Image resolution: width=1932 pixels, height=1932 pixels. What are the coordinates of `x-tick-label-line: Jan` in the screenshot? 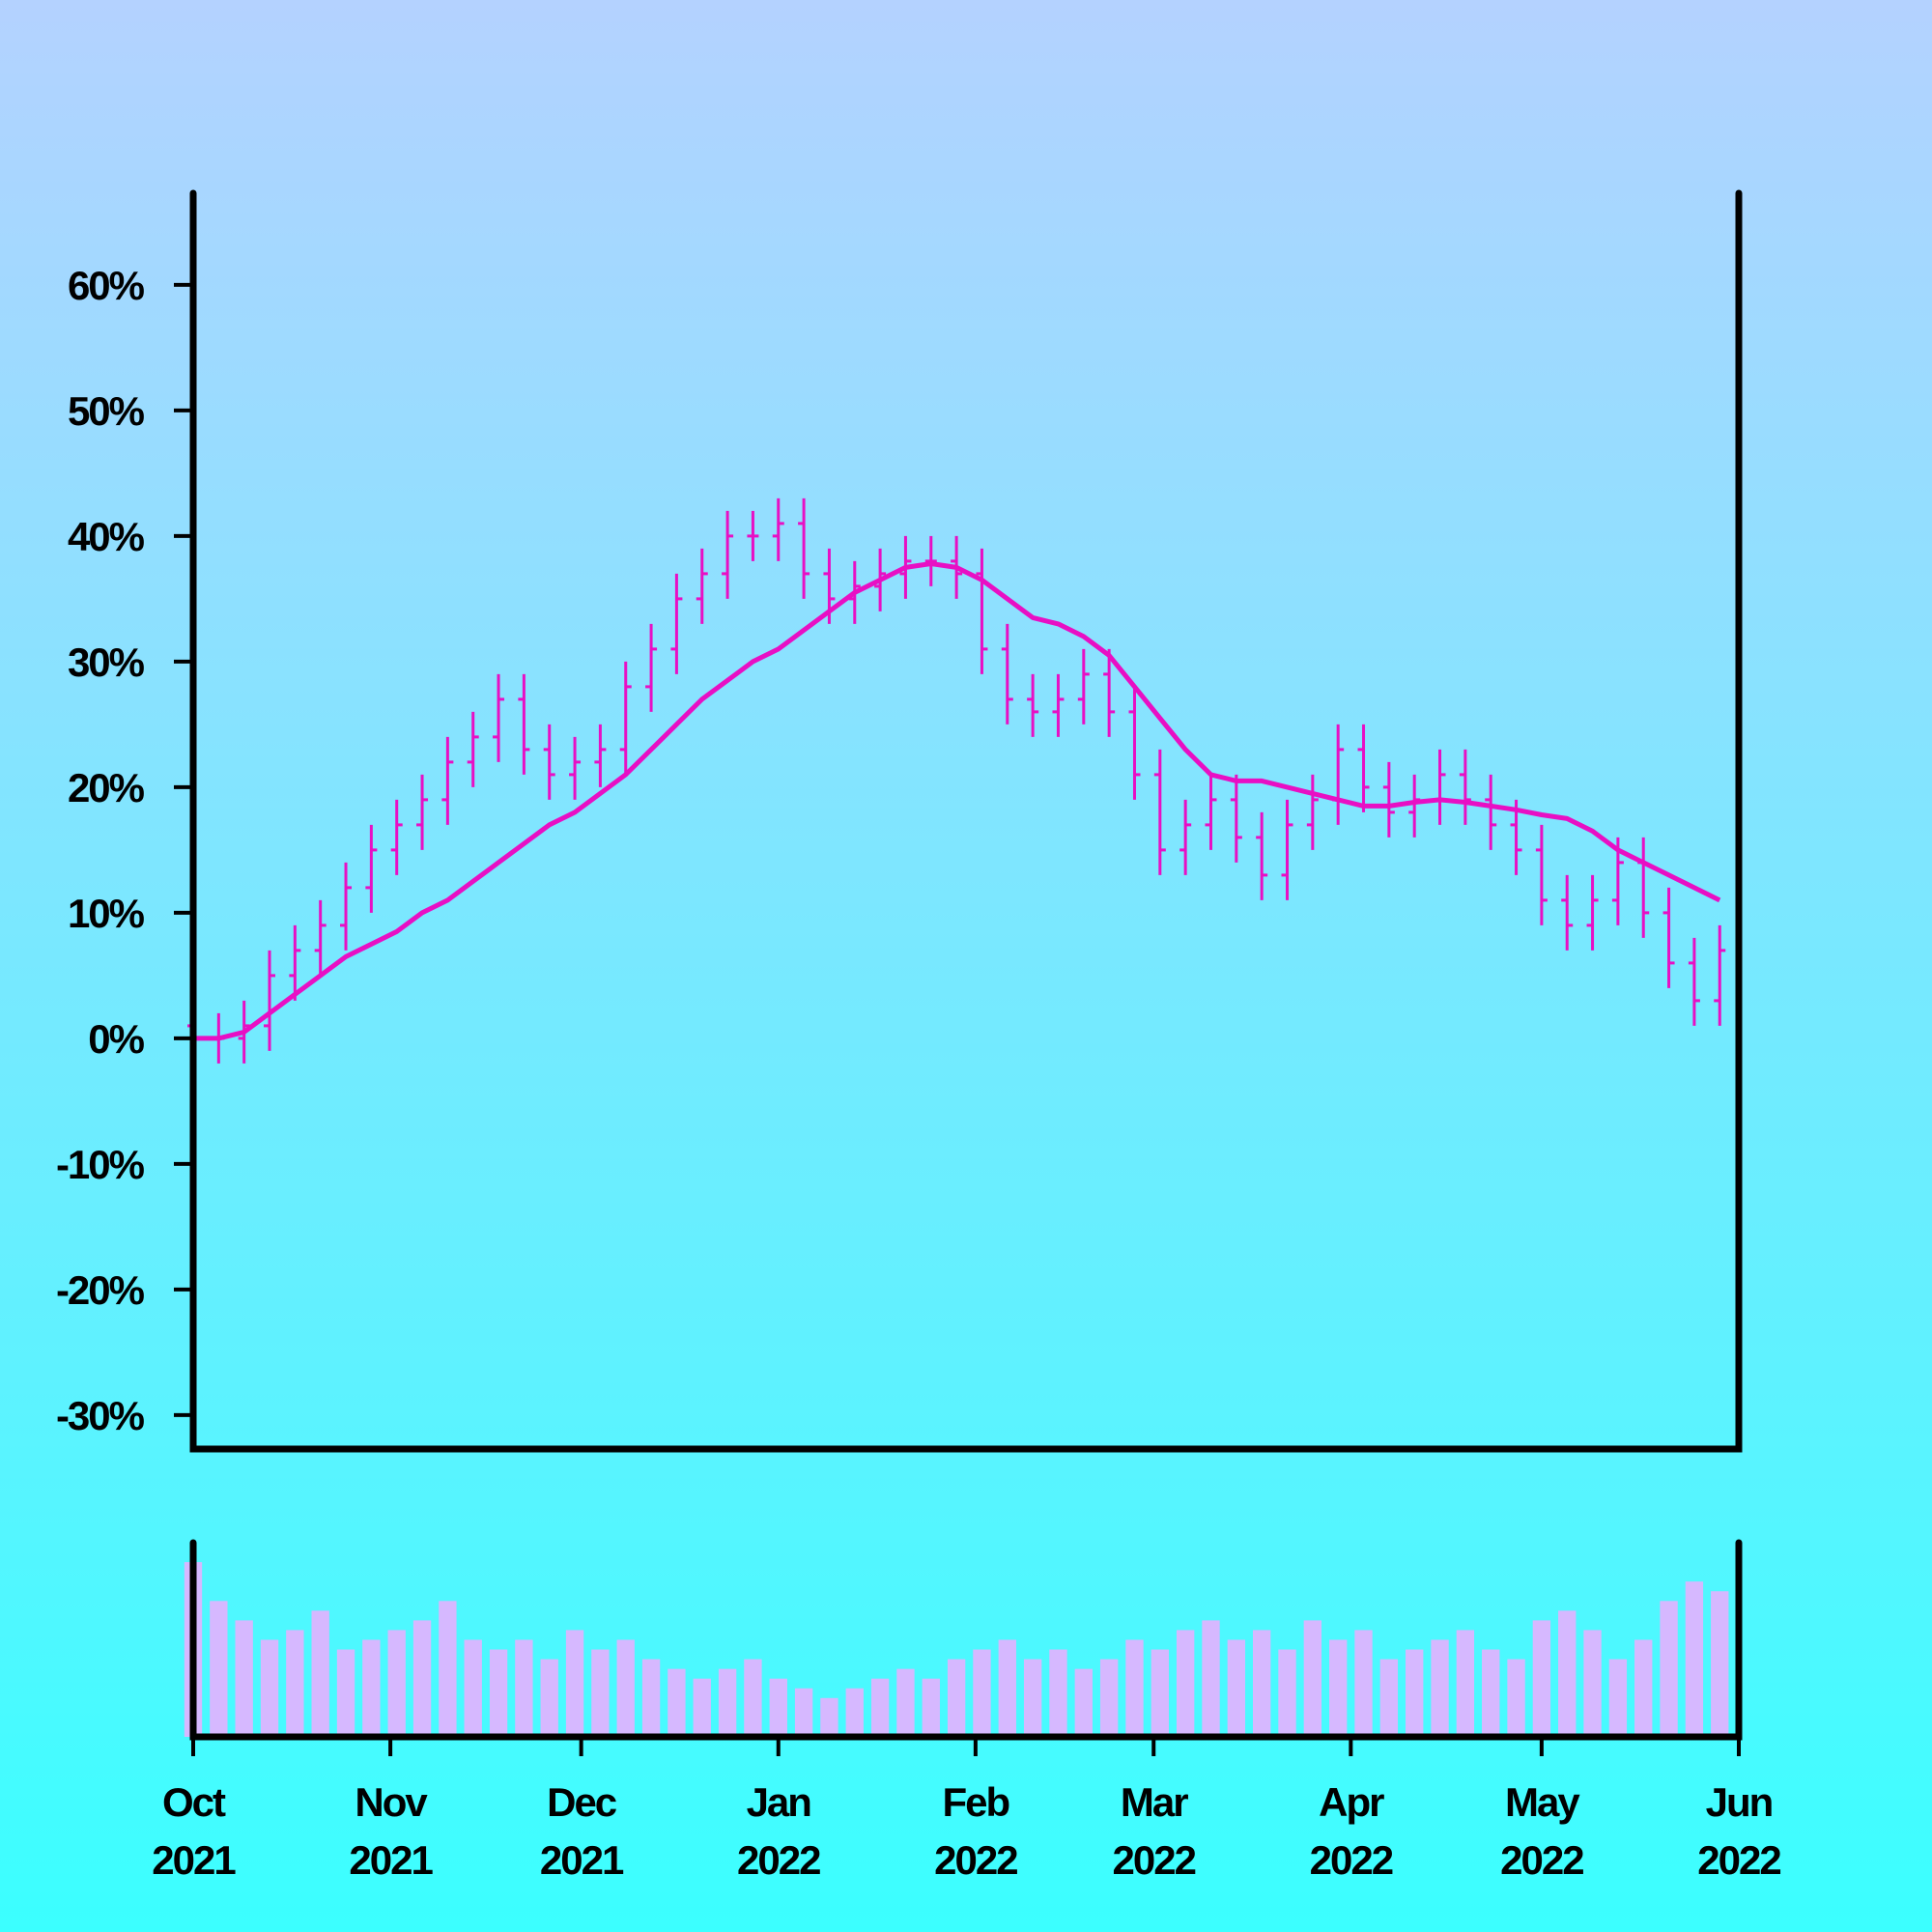 It's located at (779, 1802).